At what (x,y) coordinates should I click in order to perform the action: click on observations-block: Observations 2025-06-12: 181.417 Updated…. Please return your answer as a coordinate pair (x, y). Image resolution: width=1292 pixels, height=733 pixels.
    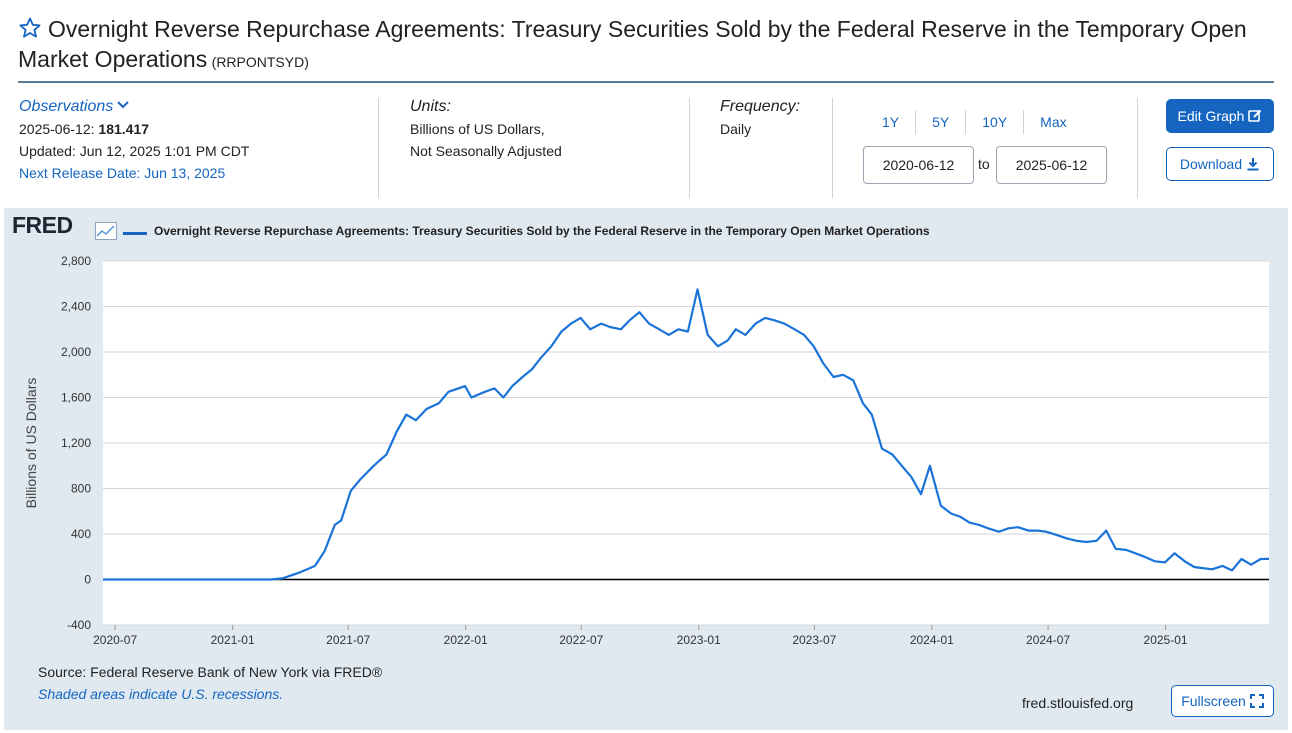
    Looking at the image, I should click on (134, 140).